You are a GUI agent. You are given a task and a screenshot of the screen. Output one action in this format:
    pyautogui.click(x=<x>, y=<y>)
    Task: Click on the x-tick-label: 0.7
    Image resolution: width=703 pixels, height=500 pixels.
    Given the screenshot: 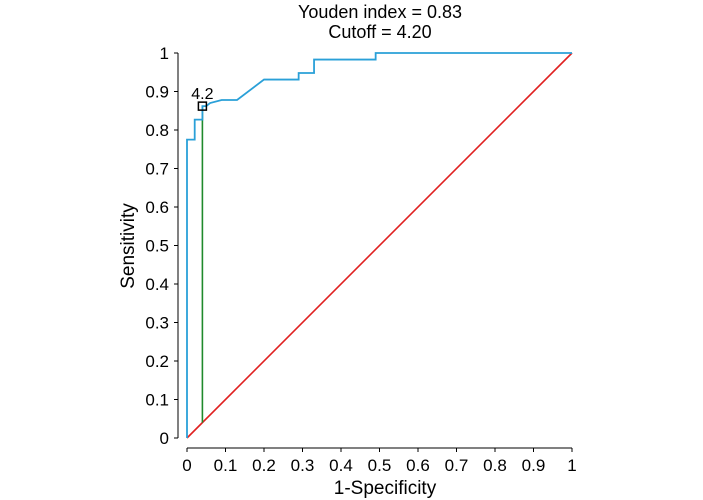 What is the action you would take?
    pyautogui.click(x=457, y=465)
    